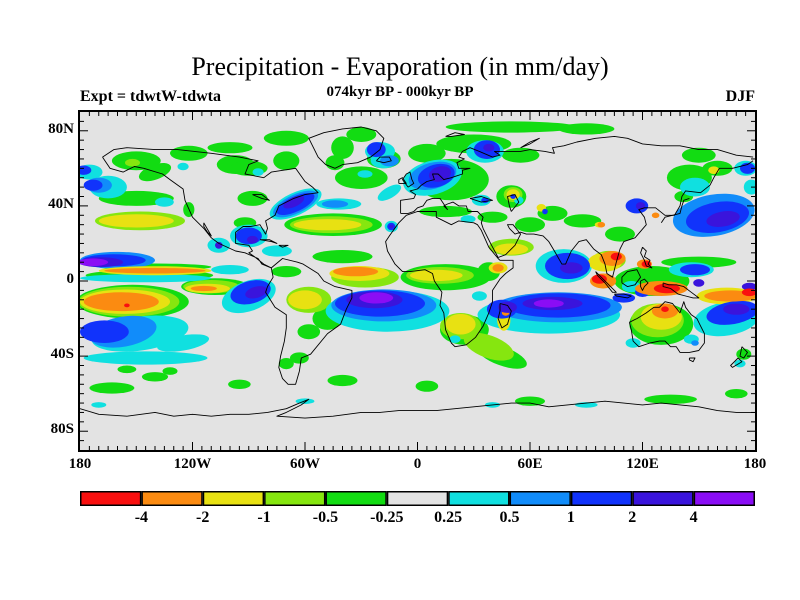  I want to click on colorbar-tick-label: 2, so click(632, 517).